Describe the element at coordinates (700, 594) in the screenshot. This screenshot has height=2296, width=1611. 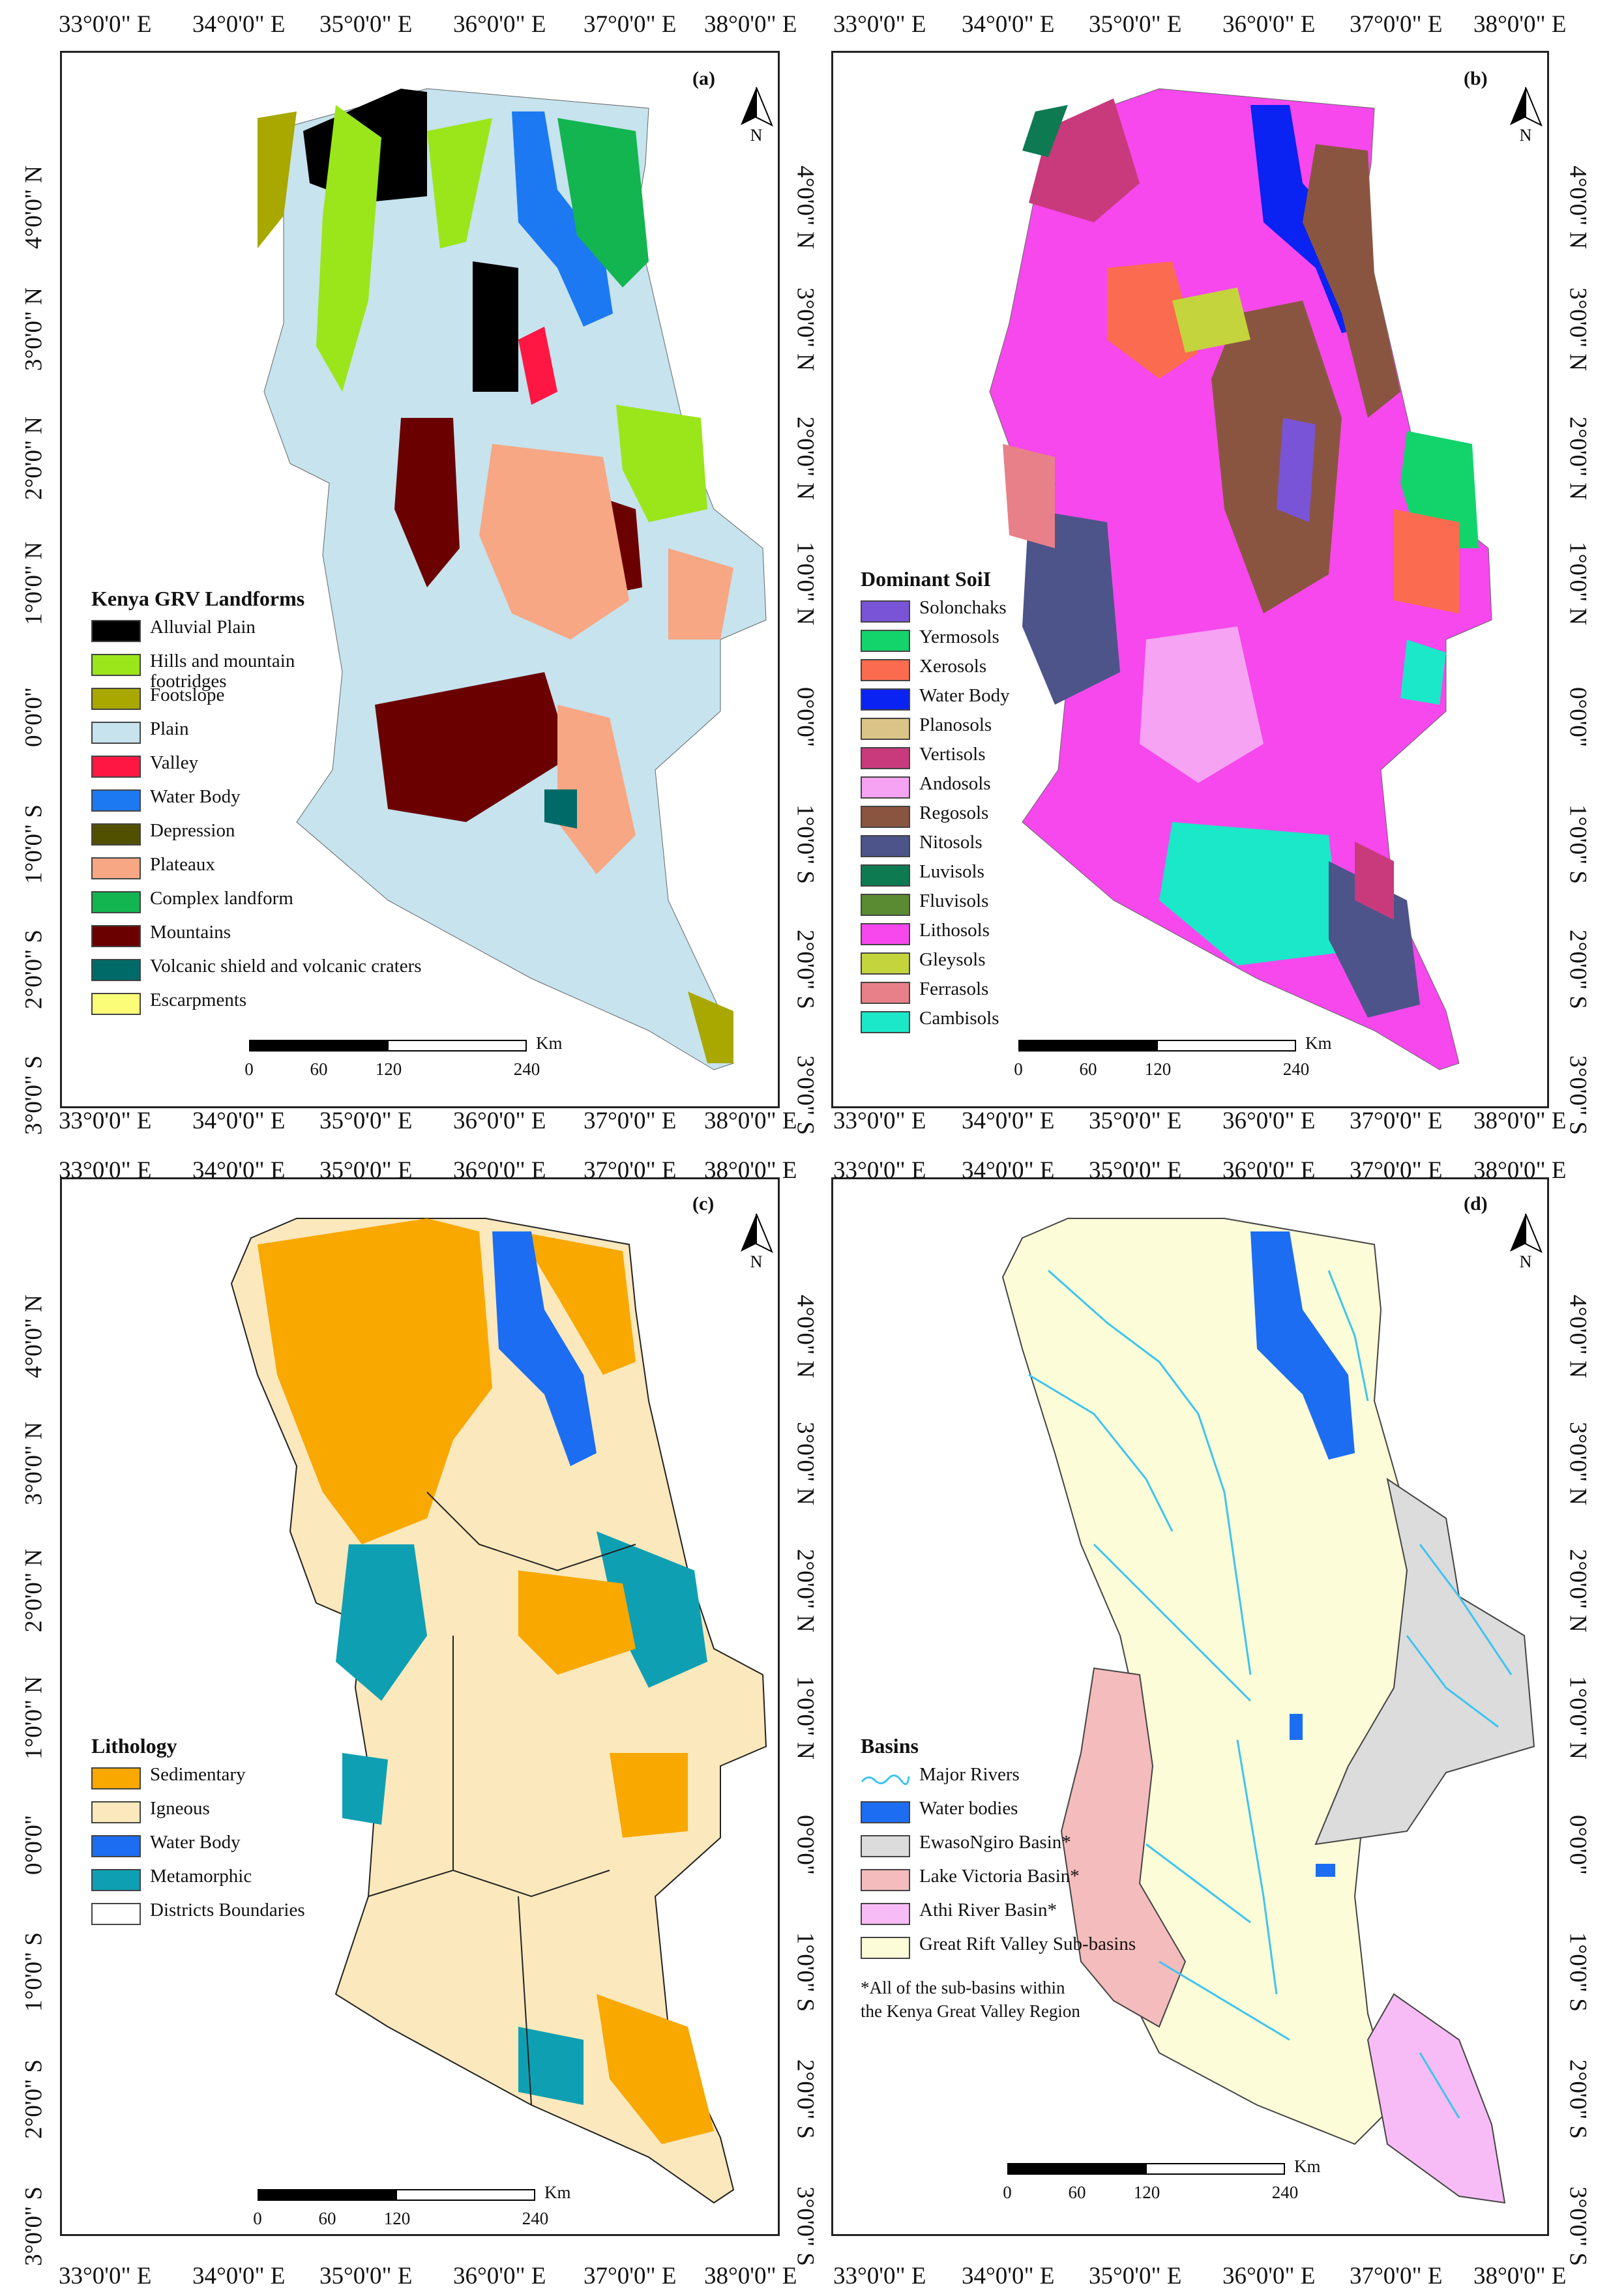
I see `landform-plateaux` at that location.